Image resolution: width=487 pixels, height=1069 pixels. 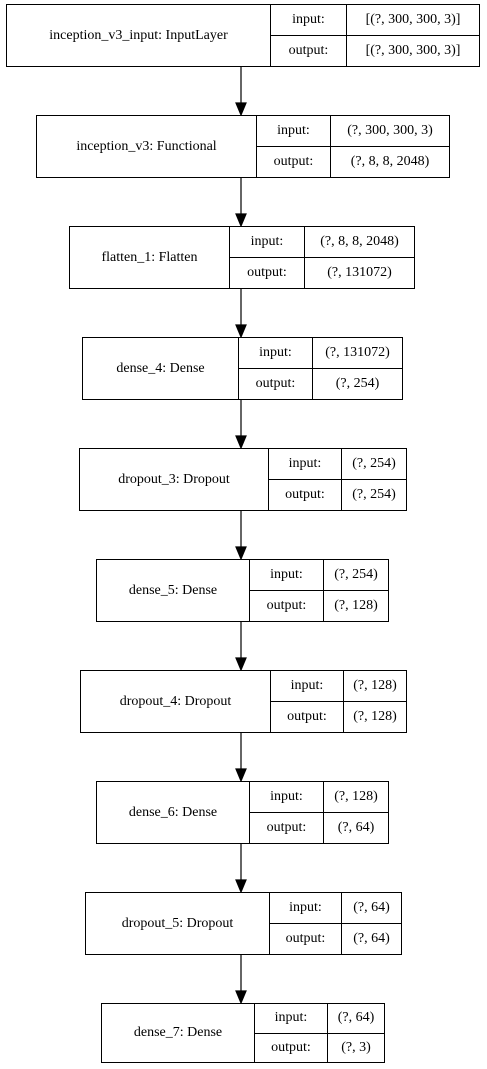 I want to click on input-row: input: [(?, 300, 300, 3)], so click(x=375, y=20).